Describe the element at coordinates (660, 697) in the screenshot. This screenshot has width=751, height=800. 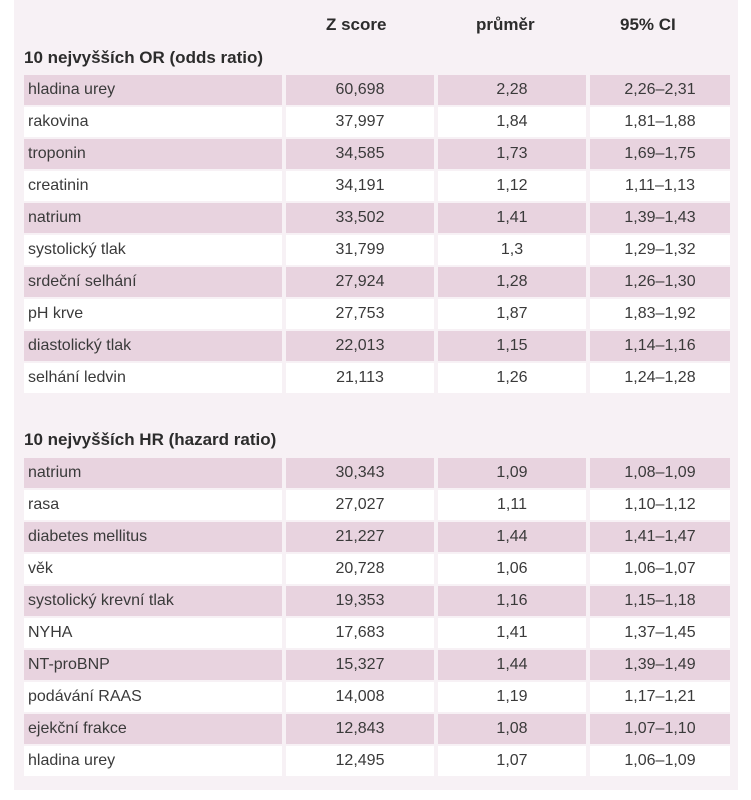
I see `cell-ci: 1,17–1,21` at that location.